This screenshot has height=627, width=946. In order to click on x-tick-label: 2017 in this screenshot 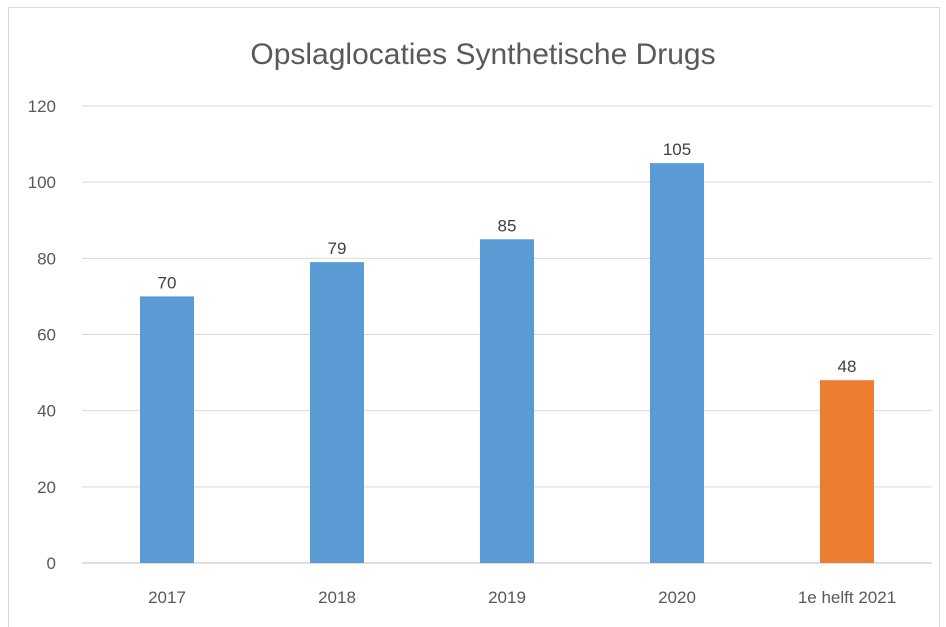, I will do `click(167, 597)`.